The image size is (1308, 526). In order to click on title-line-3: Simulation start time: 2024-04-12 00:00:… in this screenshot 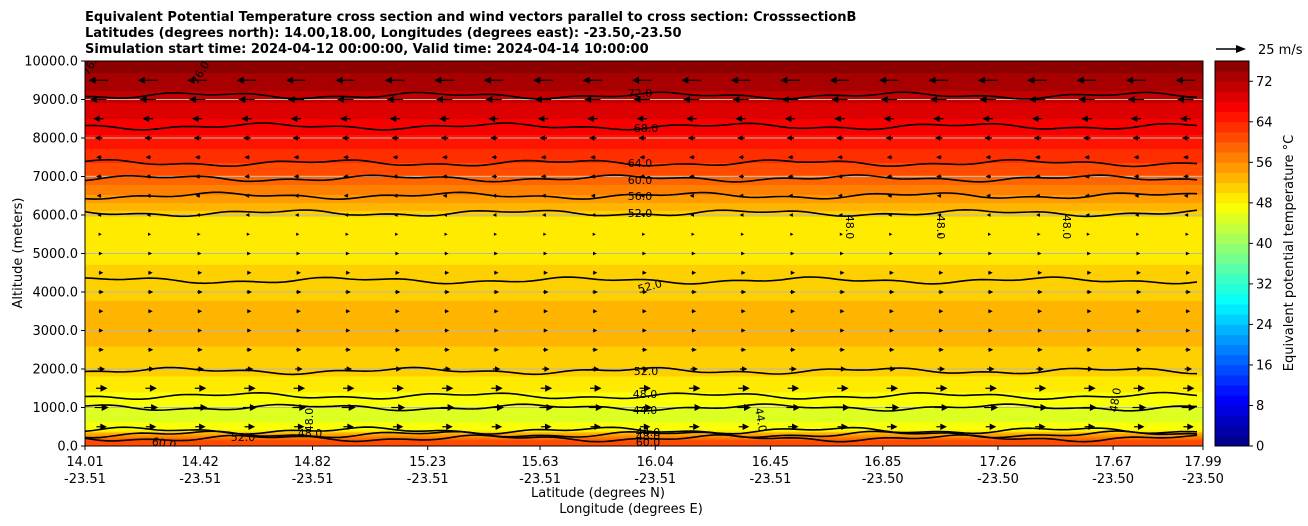, I will do `click(367, 49)`.